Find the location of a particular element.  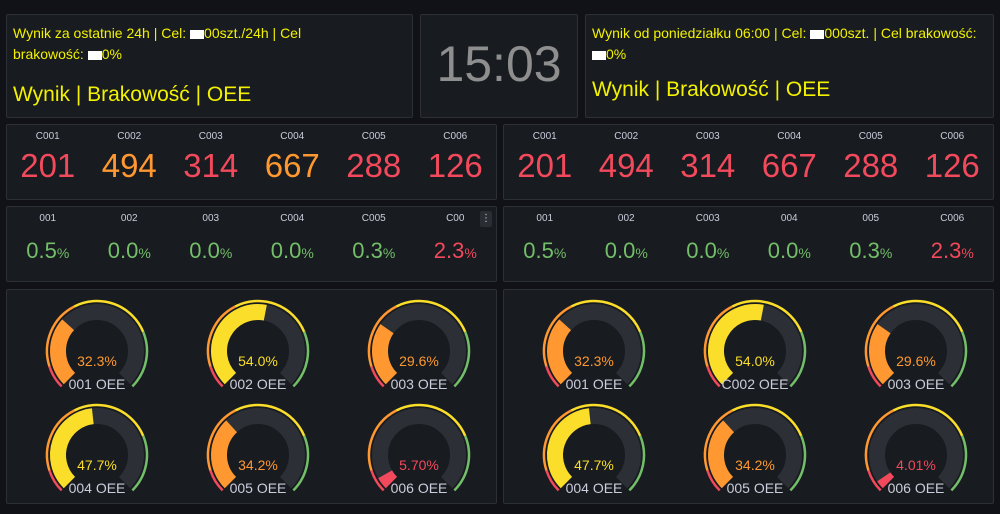

stat-label: C001 is located at coordinates (544, 136).